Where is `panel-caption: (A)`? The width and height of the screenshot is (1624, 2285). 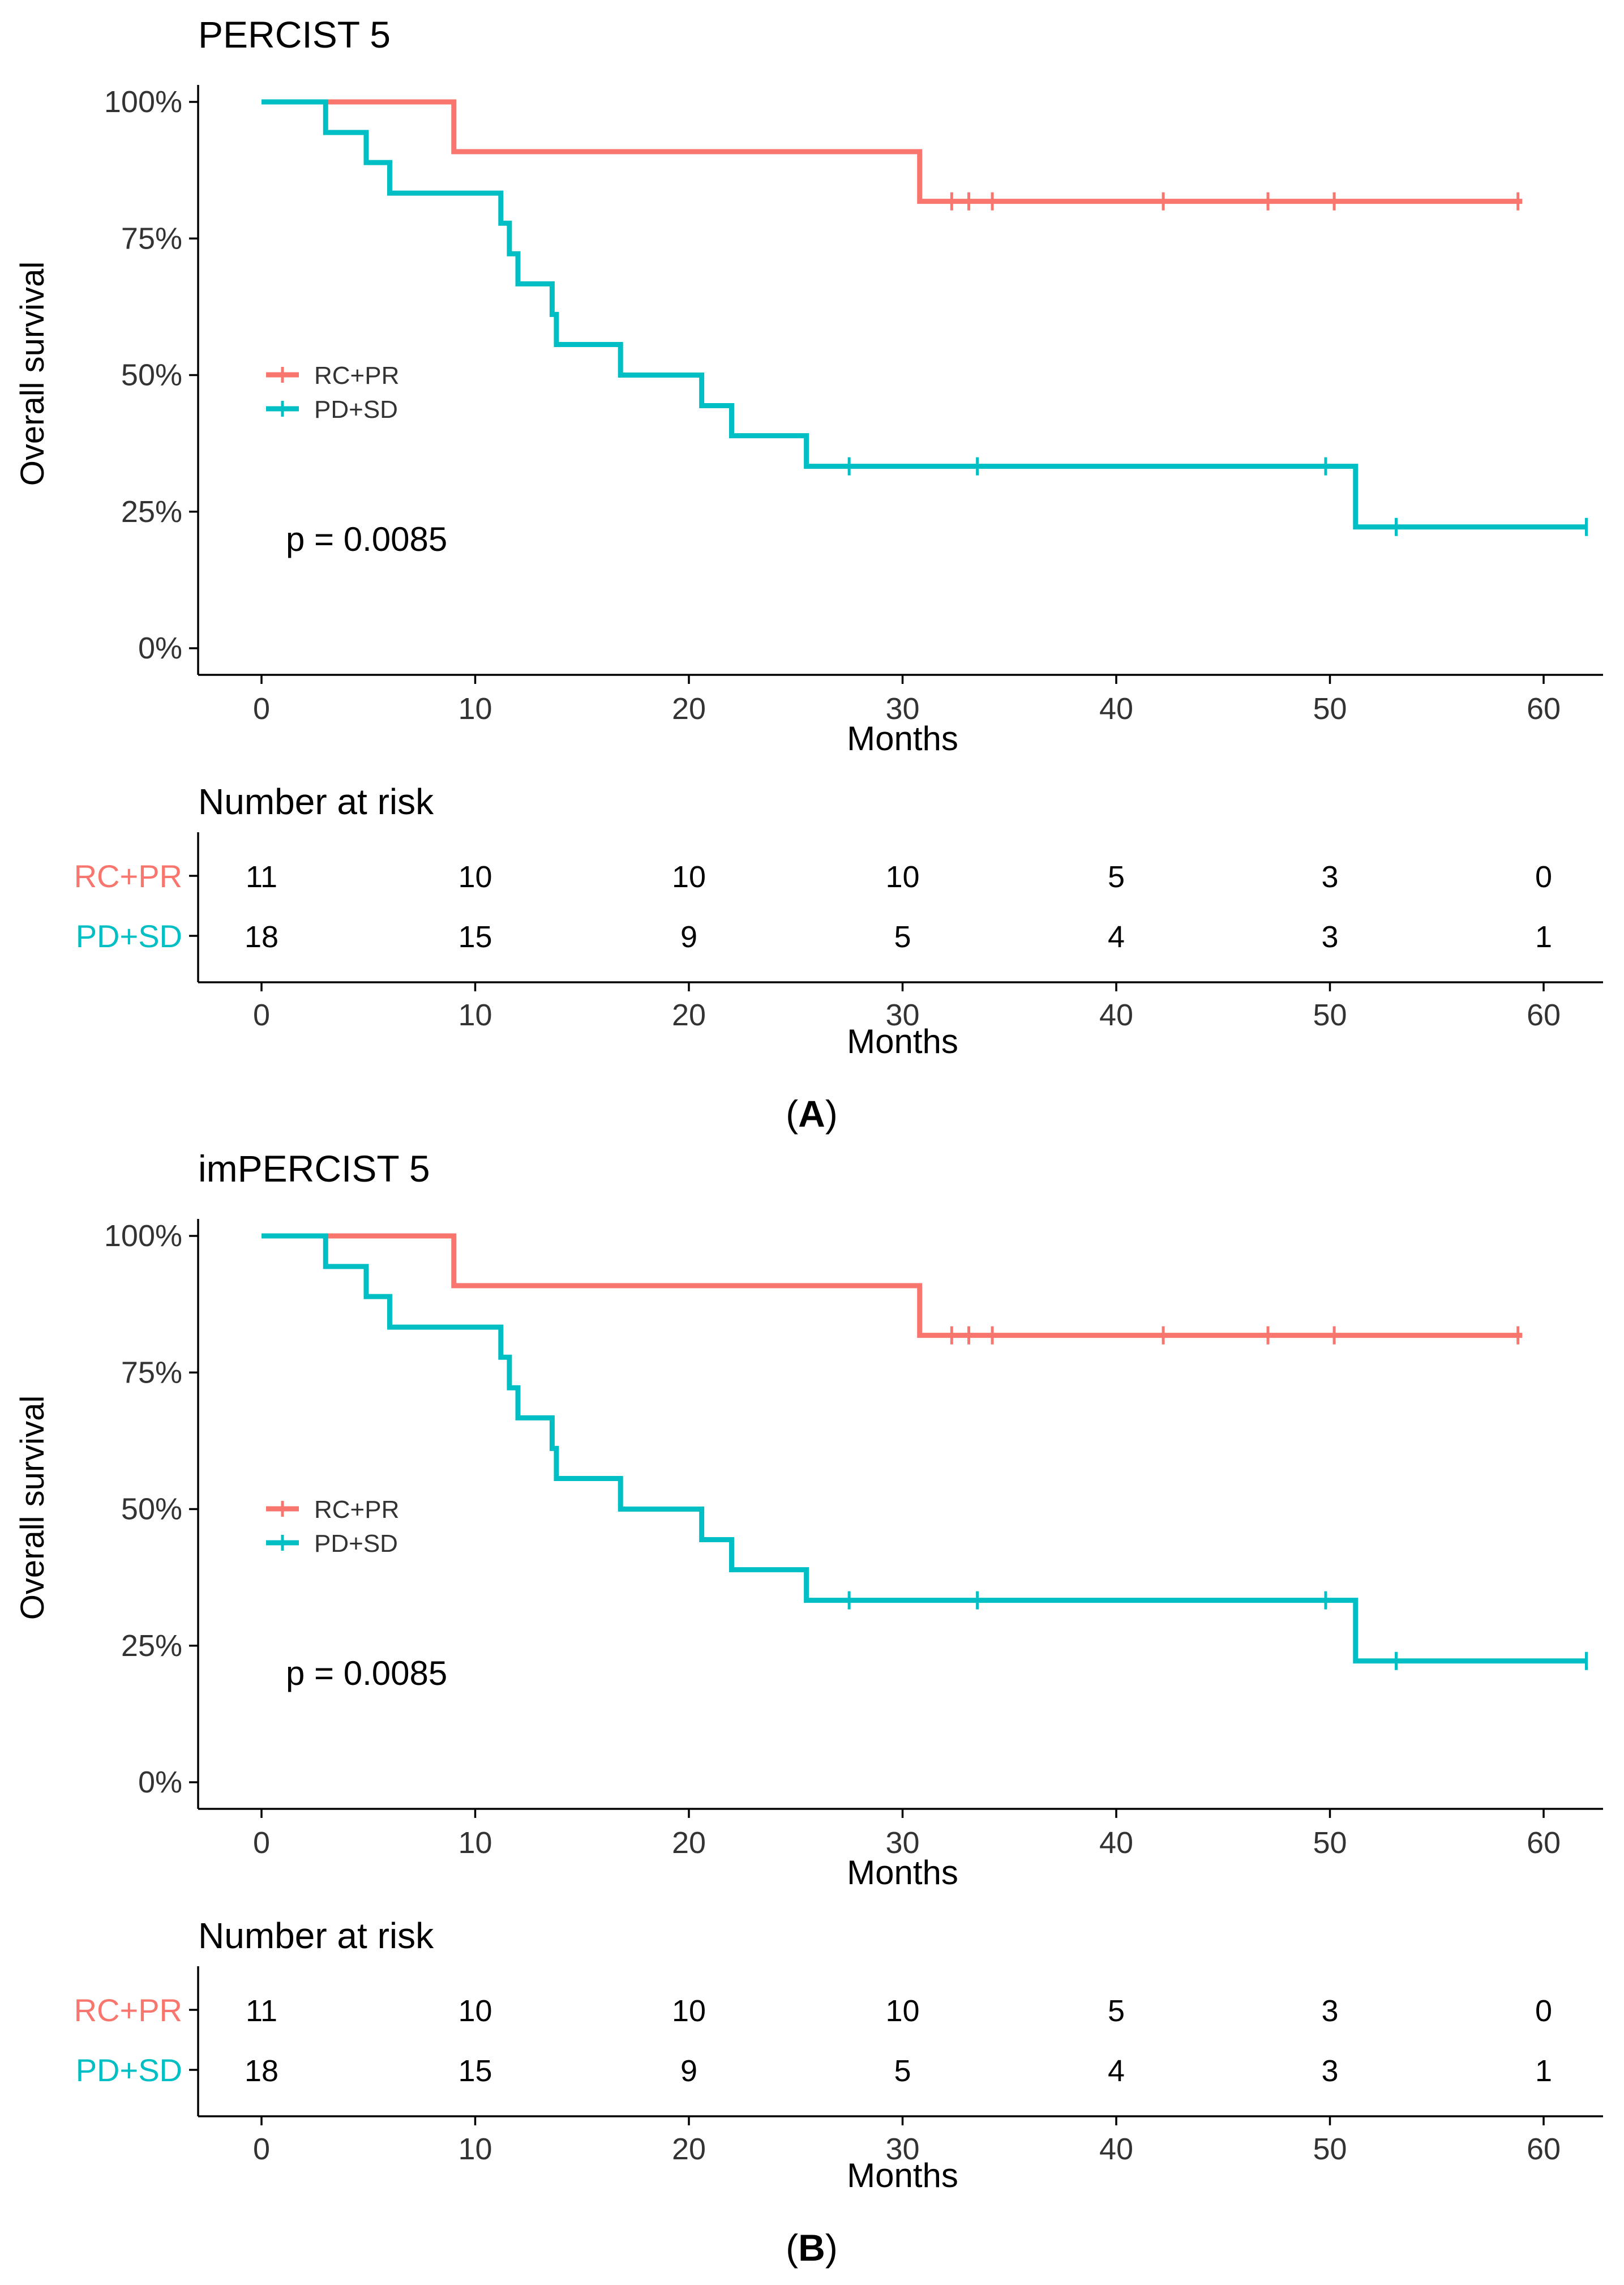 panel-caption: (A) is located at coordinates (812, 1114).